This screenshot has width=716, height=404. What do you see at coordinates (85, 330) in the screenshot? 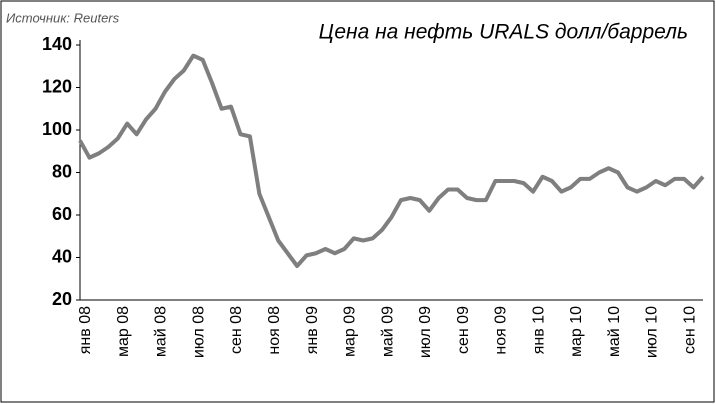
I see `x-tick-label: янв 08` at bounding box center [85, 330].